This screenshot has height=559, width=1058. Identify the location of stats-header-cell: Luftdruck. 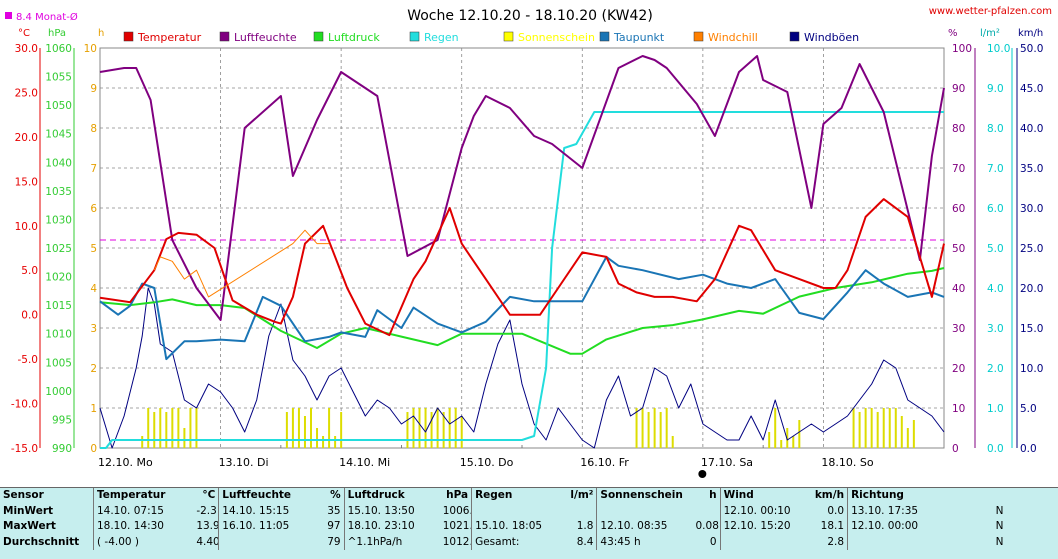
(391, 496).